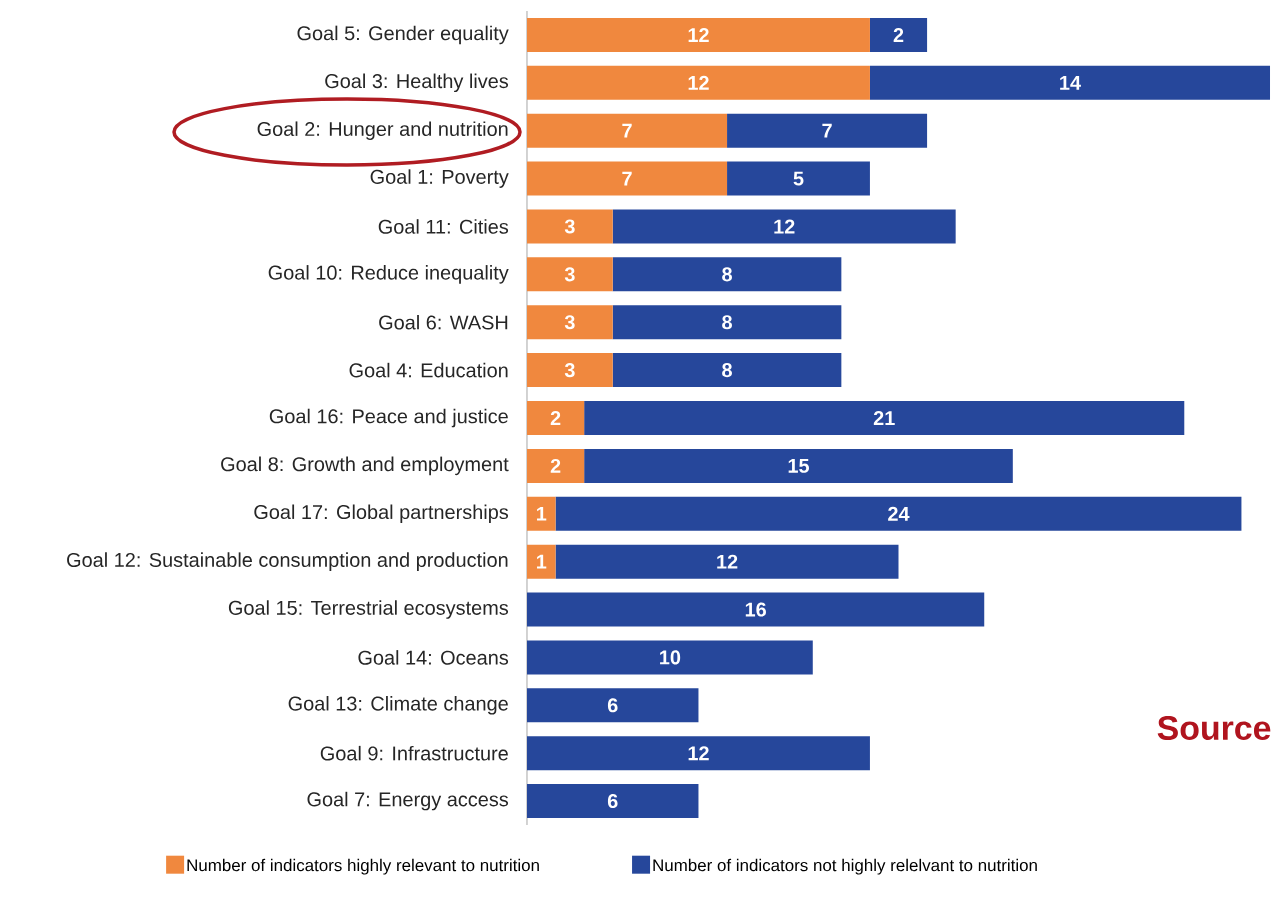  I want to click on y-tick-label: Goal 6: WASH, so click(443, 322).